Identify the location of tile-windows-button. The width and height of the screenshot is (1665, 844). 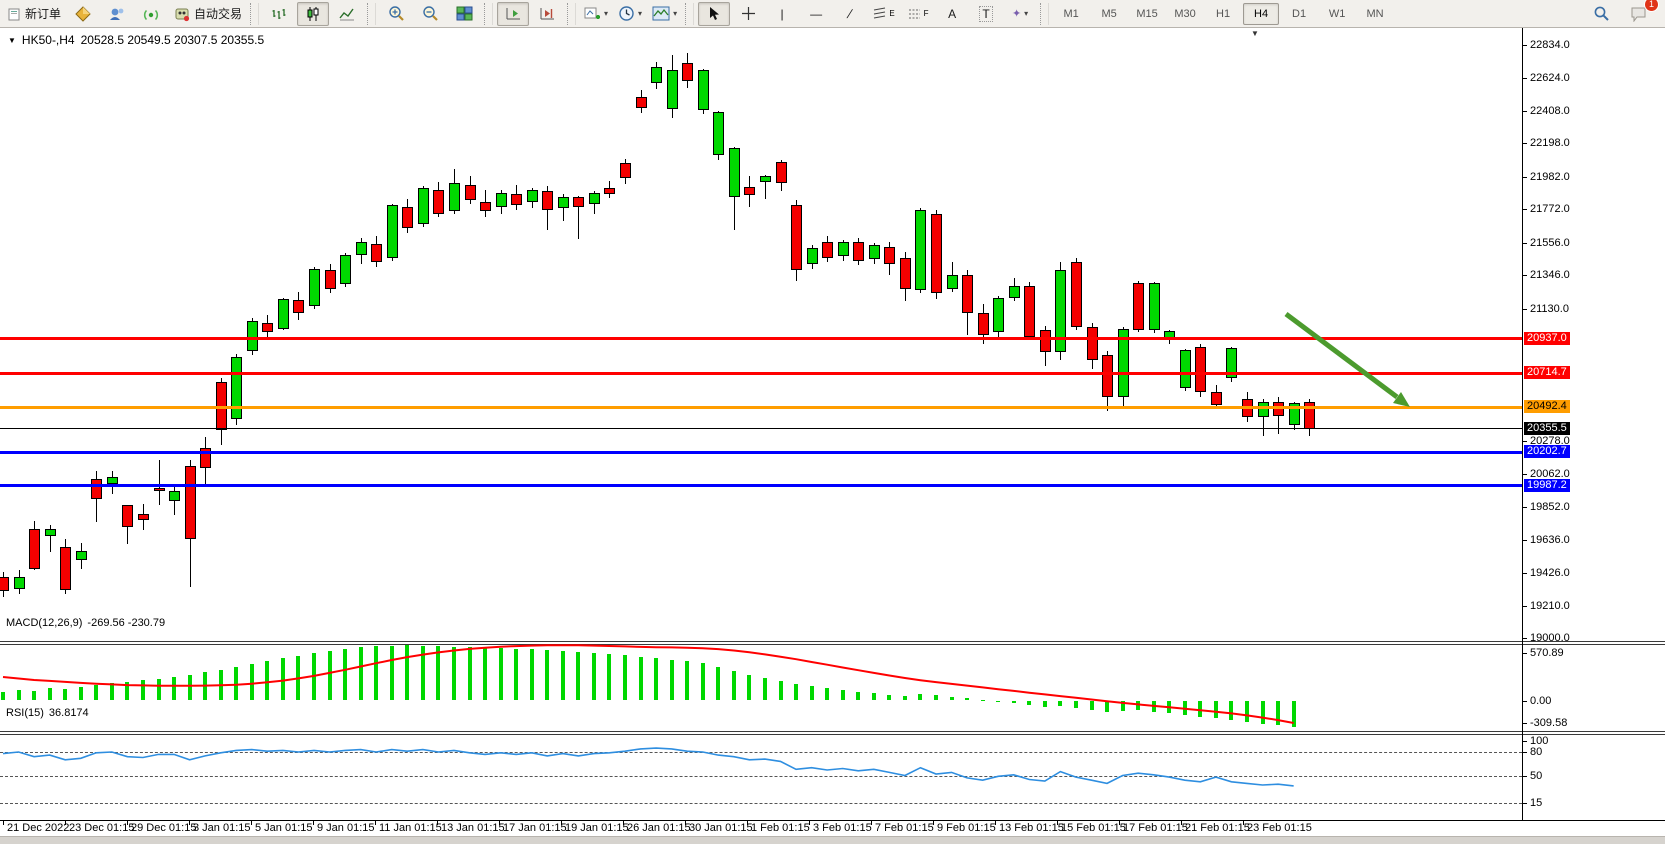
(464, 14).